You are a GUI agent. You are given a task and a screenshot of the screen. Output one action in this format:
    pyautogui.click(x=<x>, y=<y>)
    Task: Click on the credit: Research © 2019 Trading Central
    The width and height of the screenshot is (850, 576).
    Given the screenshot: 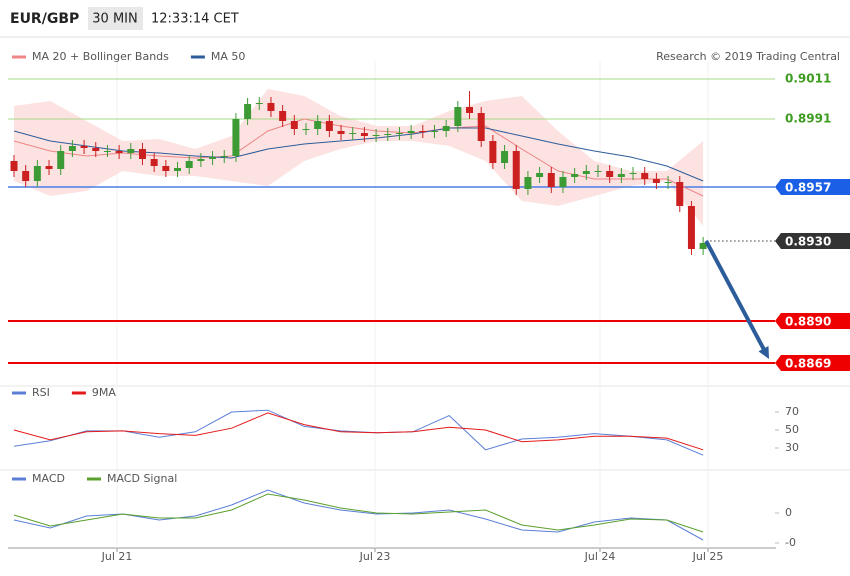 What is the action you would take?
    pyautogui.click(x=748, y=56)
    